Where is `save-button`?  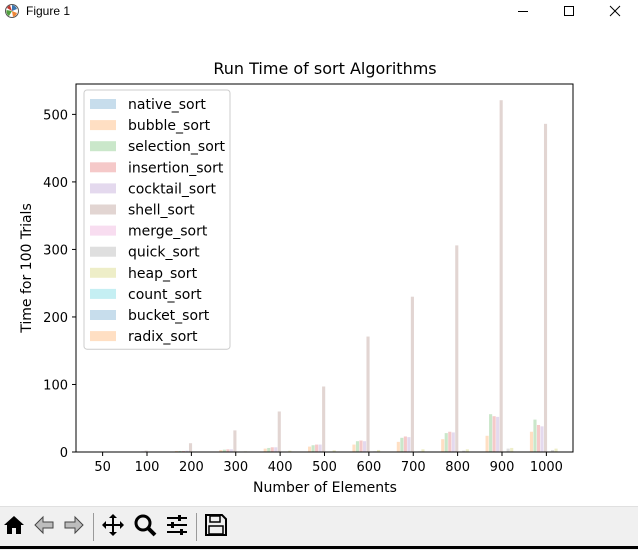 save-button is located at coordinates (216, 527).